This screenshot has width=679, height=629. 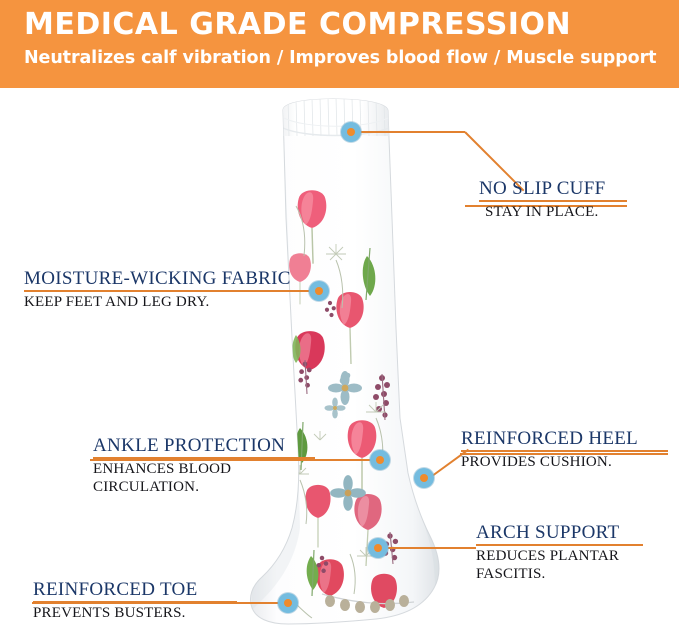 What do you see at coordinates (162, 478) in the screenshot?
I see `callout-desc-ankle-protection: ENHANCES BLOOD CIRCULATION.` at bounding box center [162, 478].